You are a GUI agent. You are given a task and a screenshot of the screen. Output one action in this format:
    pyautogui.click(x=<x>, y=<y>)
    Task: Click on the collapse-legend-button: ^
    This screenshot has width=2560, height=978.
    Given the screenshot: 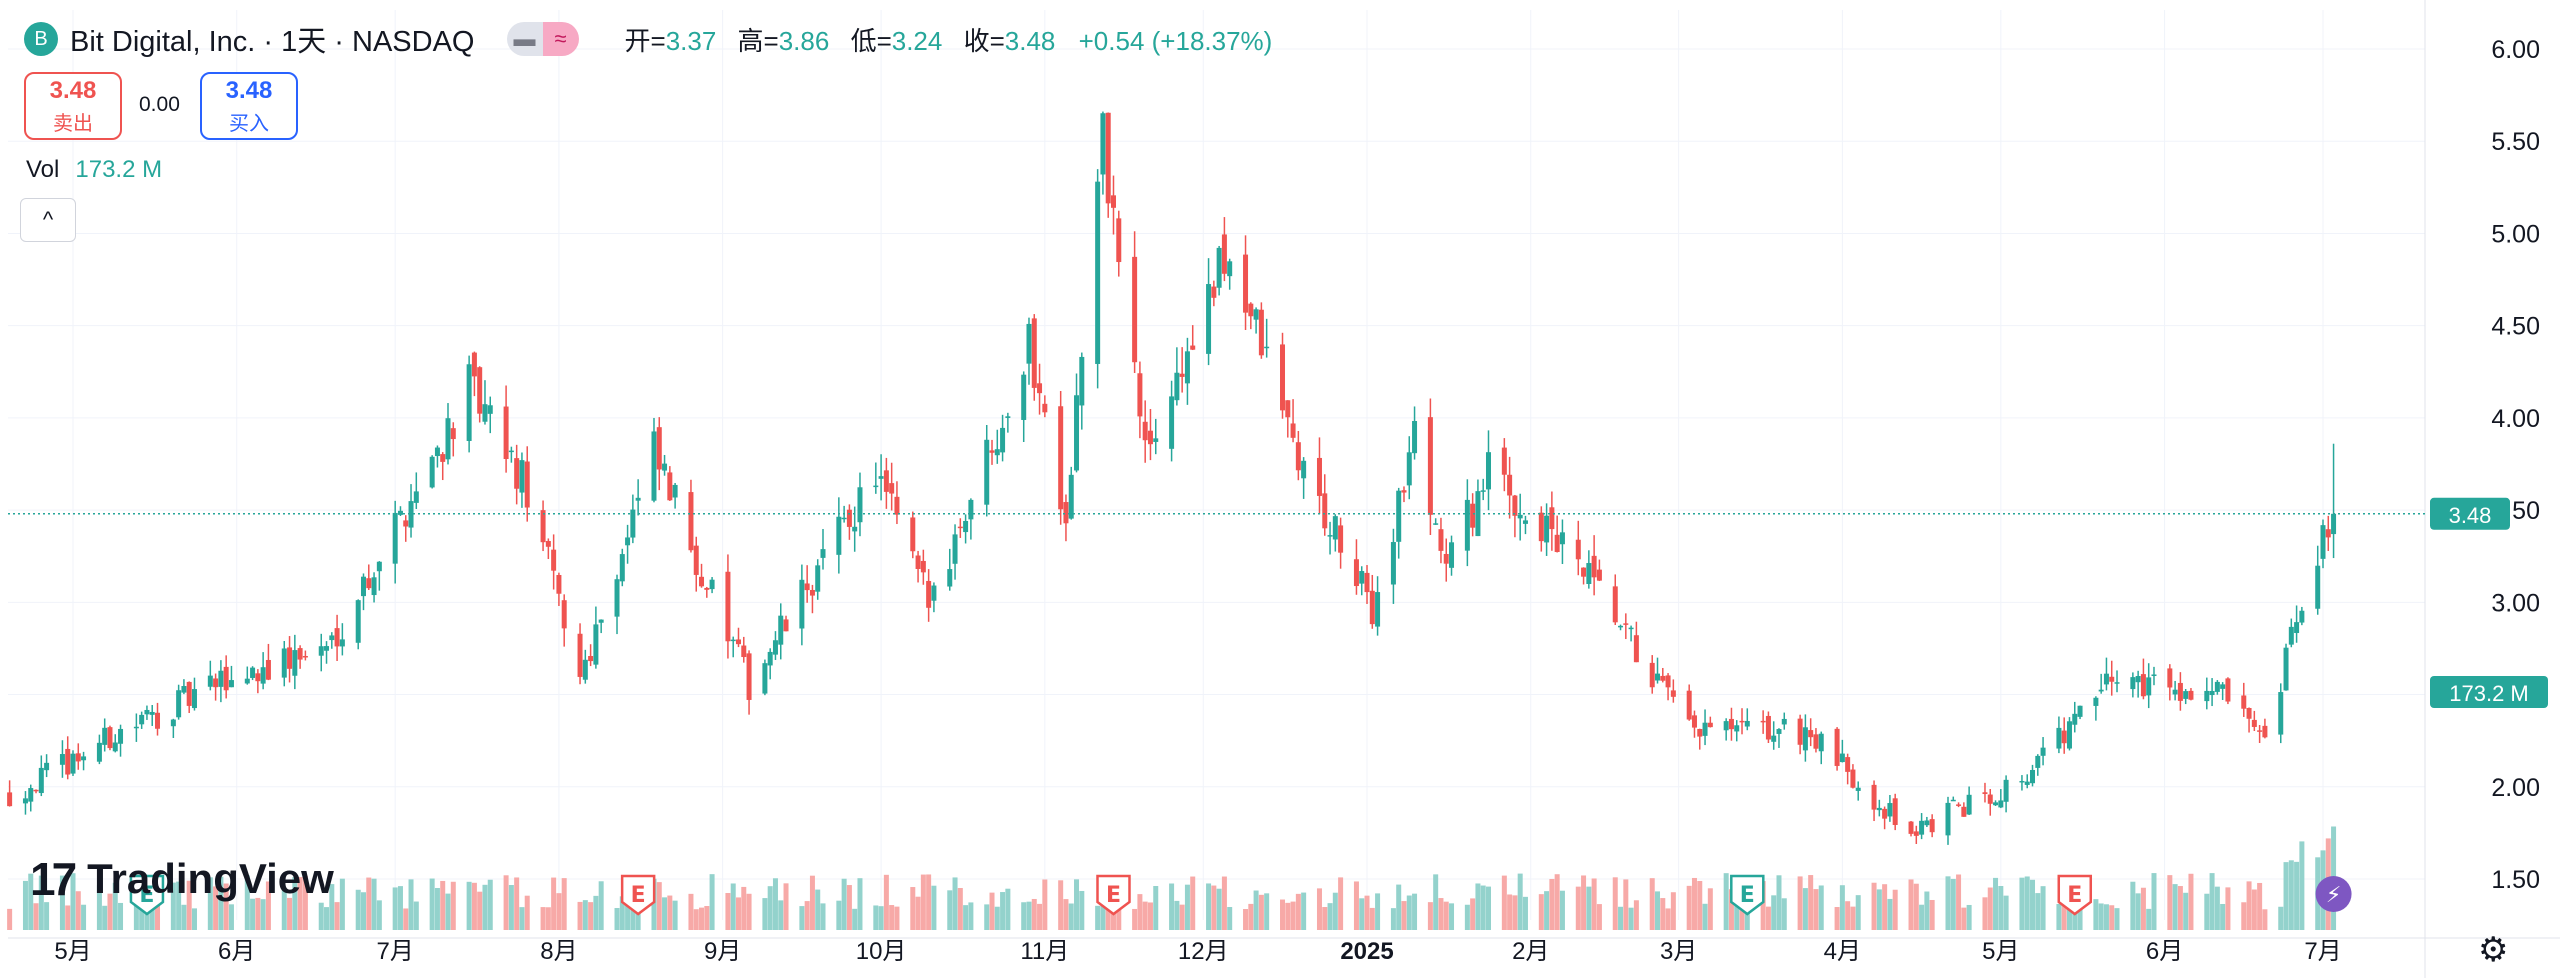 What is the action you would take?
    pyautogui.click(x=48, y=220)
    